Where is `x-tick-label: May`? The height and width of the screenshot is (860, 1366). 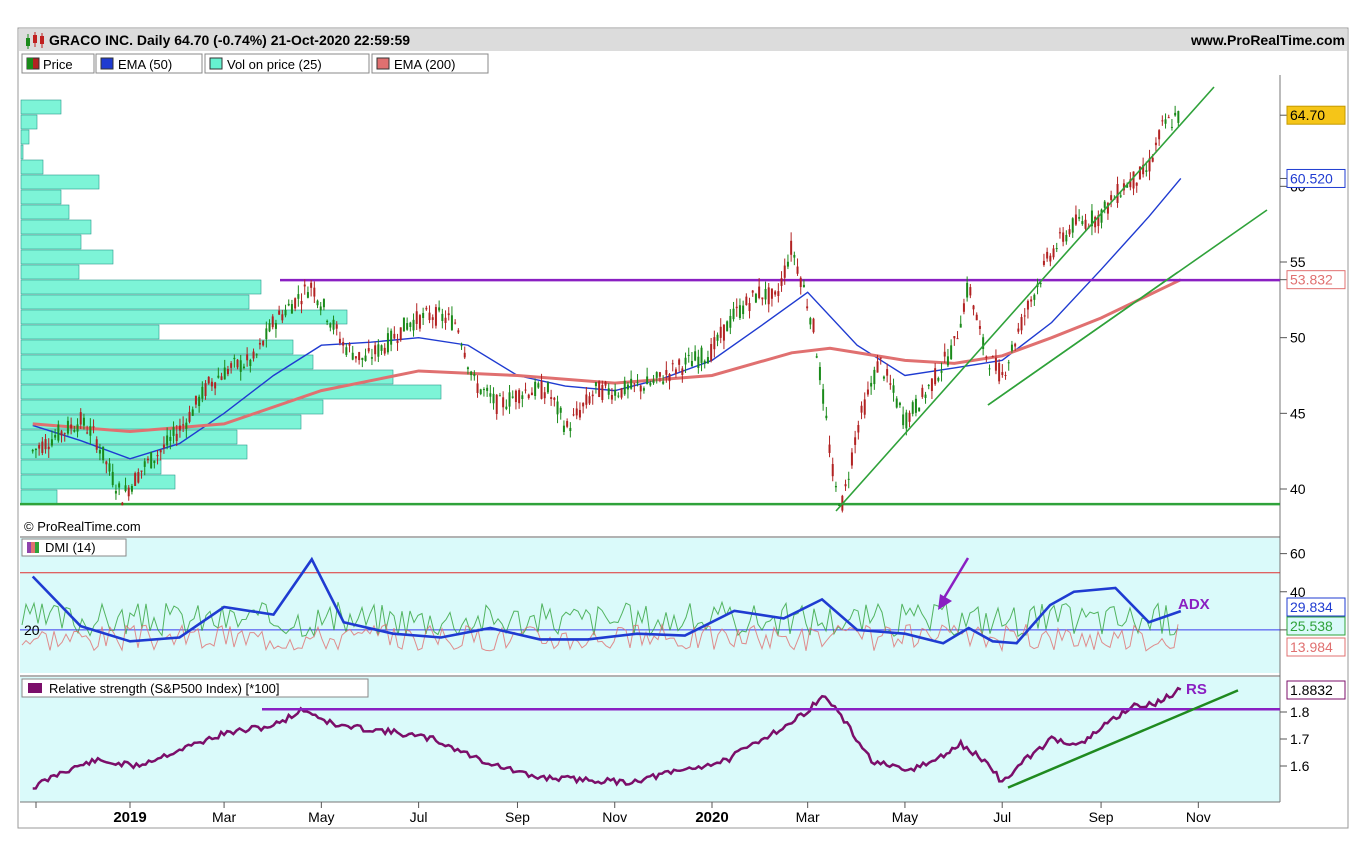 x-tick-label: May is located at coordinates (905, 817).